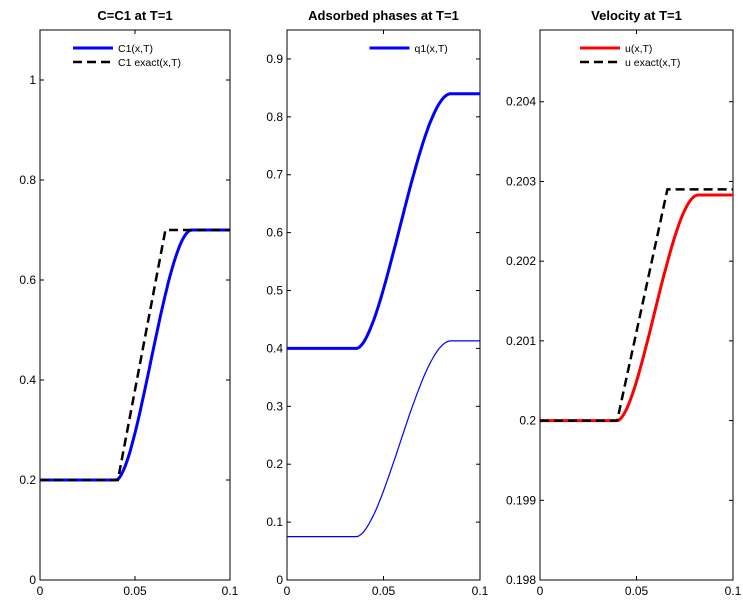 The image size is (743, 605). I want to click on y-tick-label: 0.204, so click(521, 102).